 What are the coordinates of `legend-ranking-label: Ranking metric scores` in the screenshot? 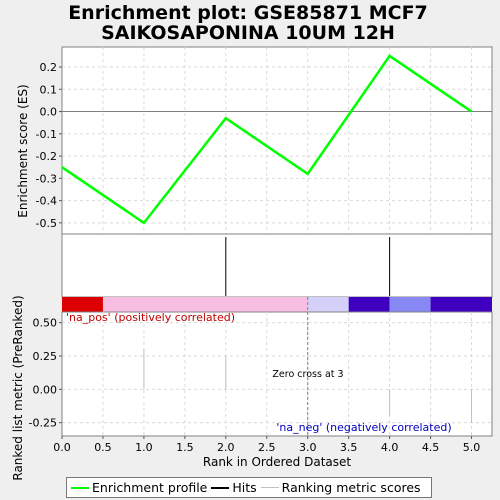 It's located at (351, 487).